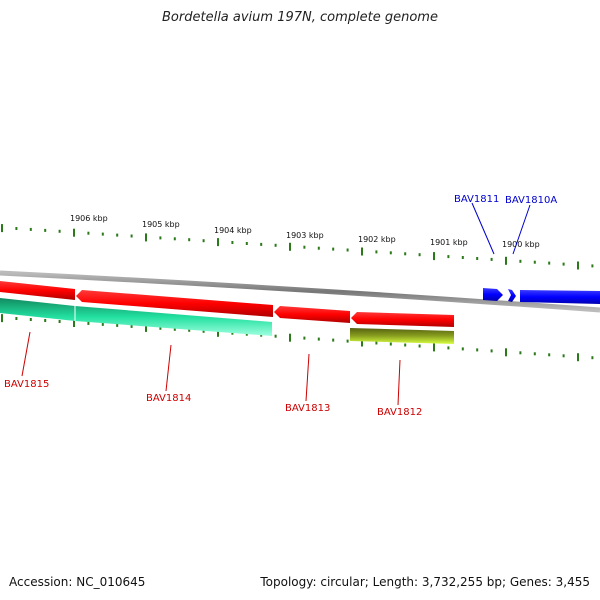  I want to click on gene-label-bav1815: BAV1815, so click(26, 384).